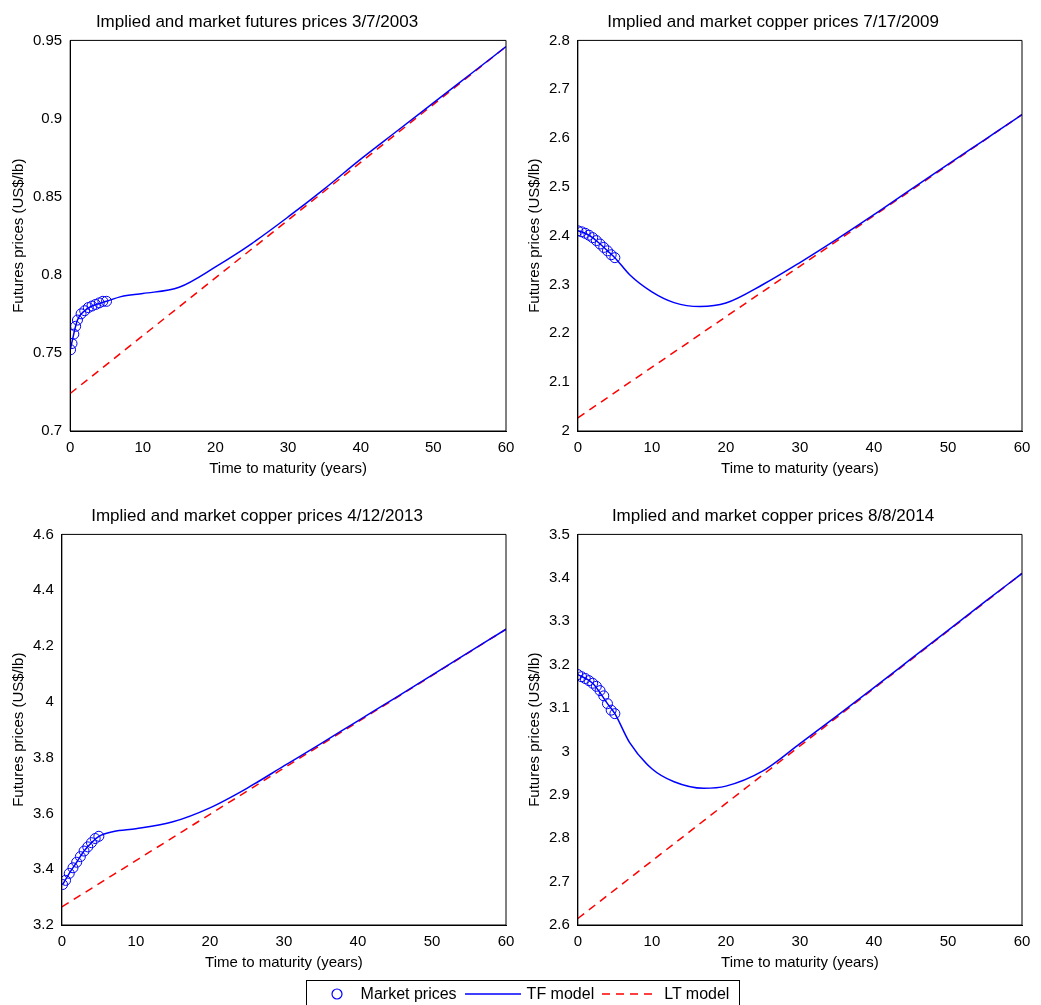 This screenshot has height=1005, width=1041. I want to click on chart-title: Implied and market futures prices 3/7/2003, so click(257, 21).